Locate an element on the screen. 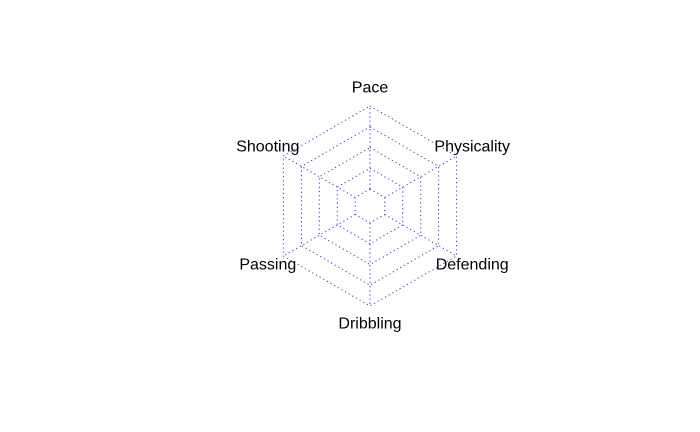  axis-label-passing: Passing is located at coordinates (267, 265).